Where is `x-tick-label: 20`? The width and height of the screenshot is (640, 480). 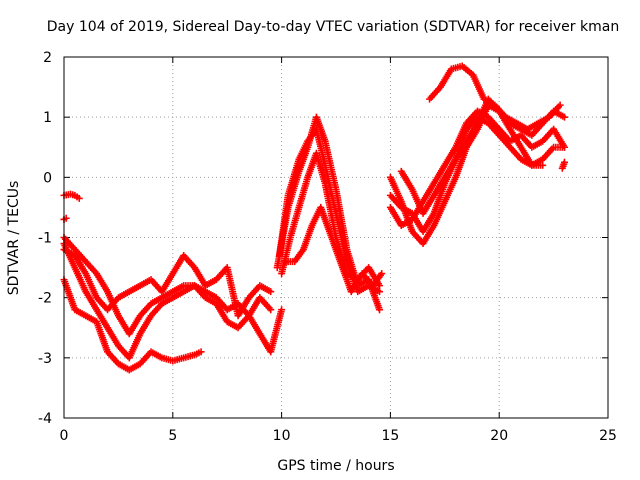
x-tick-label: 20 is located at coordinates (499, 436).